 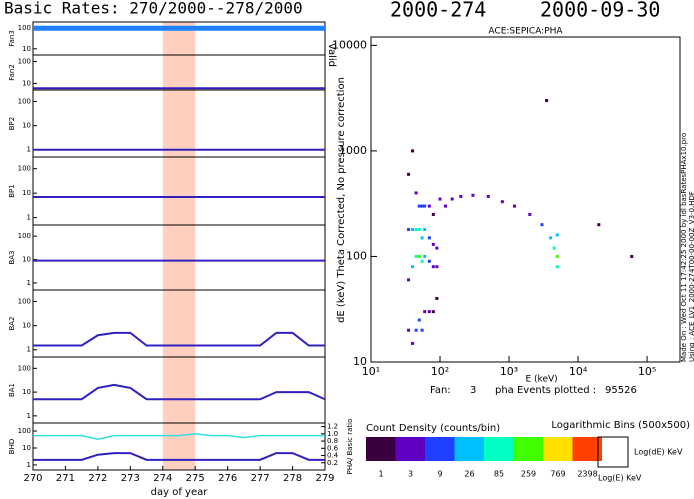 What do you see at coordinates (333, 456) in the screenshot?
I see `y2-tick-label: 0.4` at bounding box center [333, 456].